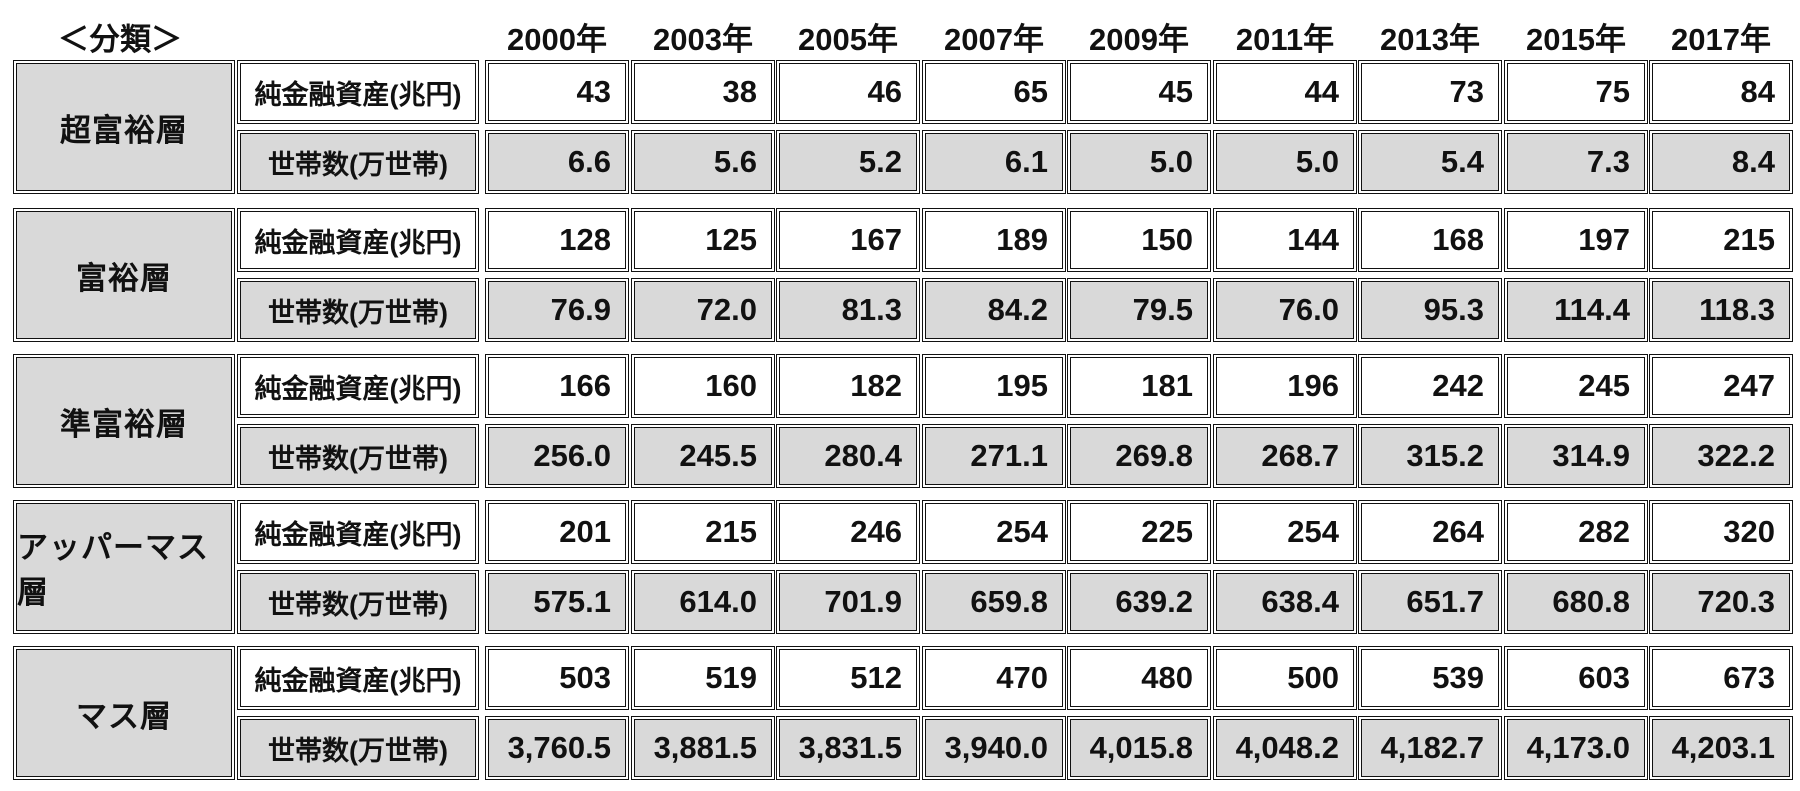 Image resolution: width=1800 pixels, height=791 pixels. Describe the element at coordinates (1721, 678) in the screenshot. I see `asset-value-cell: 673` at that location.